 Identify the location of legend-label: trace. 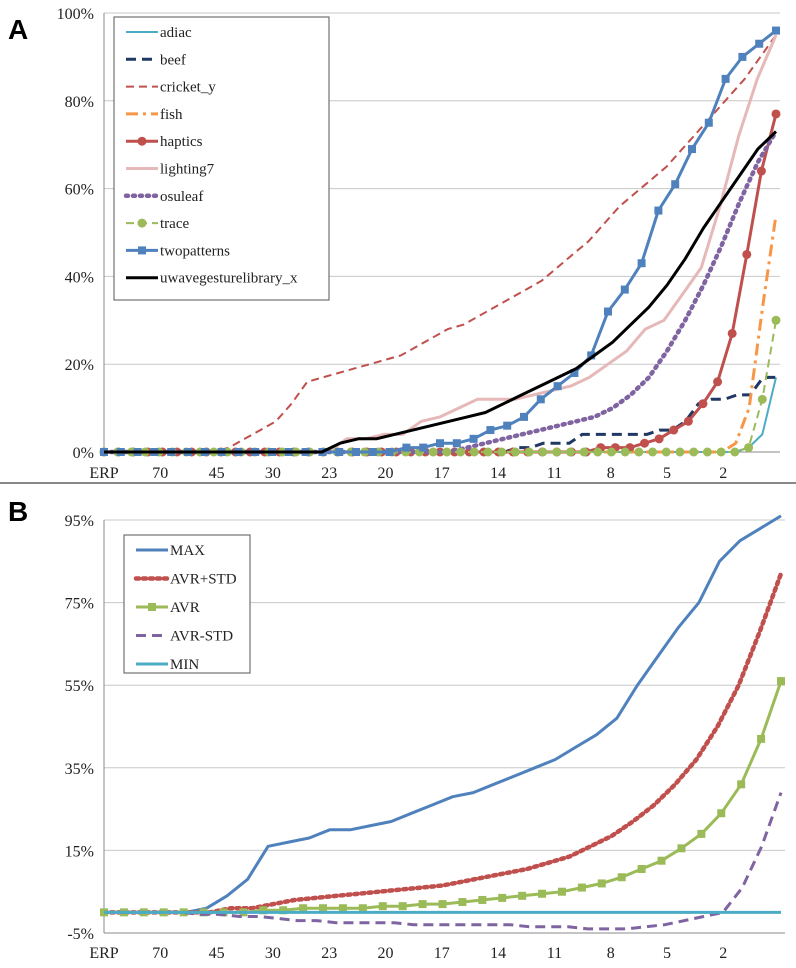
(174, 224).